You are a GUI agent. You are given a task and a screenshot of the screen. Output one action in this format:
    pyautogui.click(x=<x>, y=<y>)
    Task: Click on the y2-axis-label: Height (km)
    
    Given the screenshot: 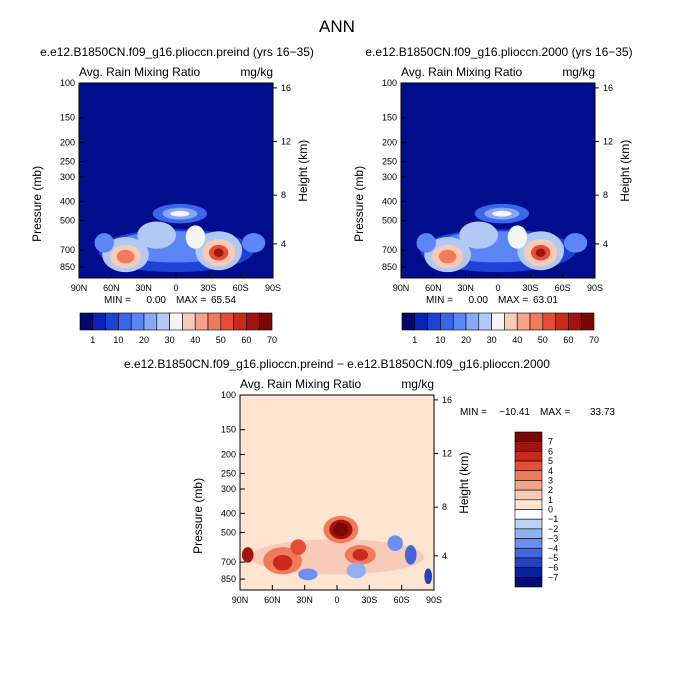 What is the action you would take?
    pyautogui.click(x=625, y=171)
    